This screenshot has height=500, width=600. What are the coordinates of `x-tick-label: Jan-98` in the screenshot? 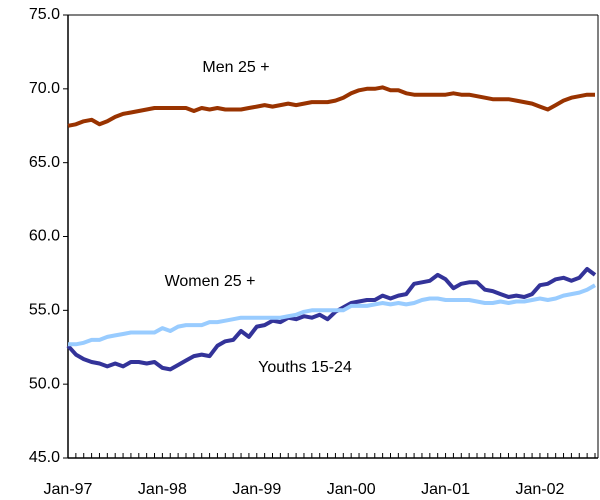 It's located at (162, 489).